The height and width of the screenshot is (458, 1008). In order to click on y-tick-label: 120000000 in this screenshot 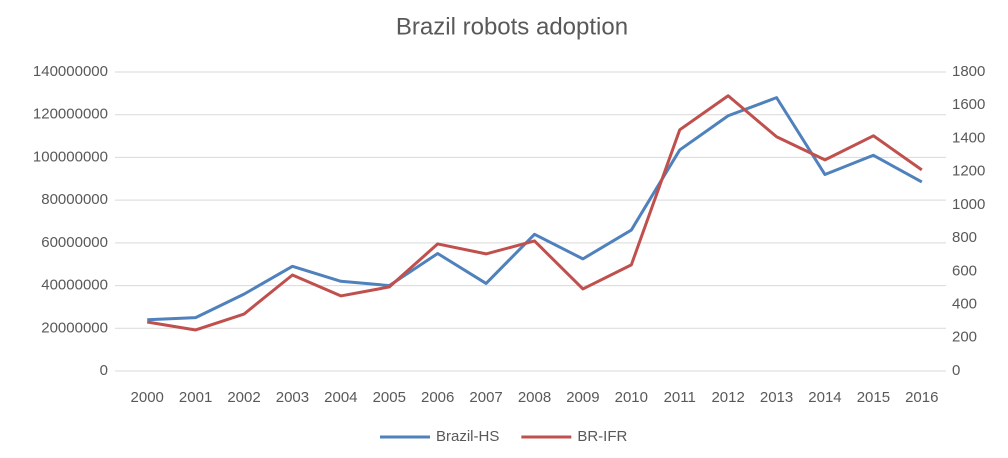, I will do `click(70, 114)`.